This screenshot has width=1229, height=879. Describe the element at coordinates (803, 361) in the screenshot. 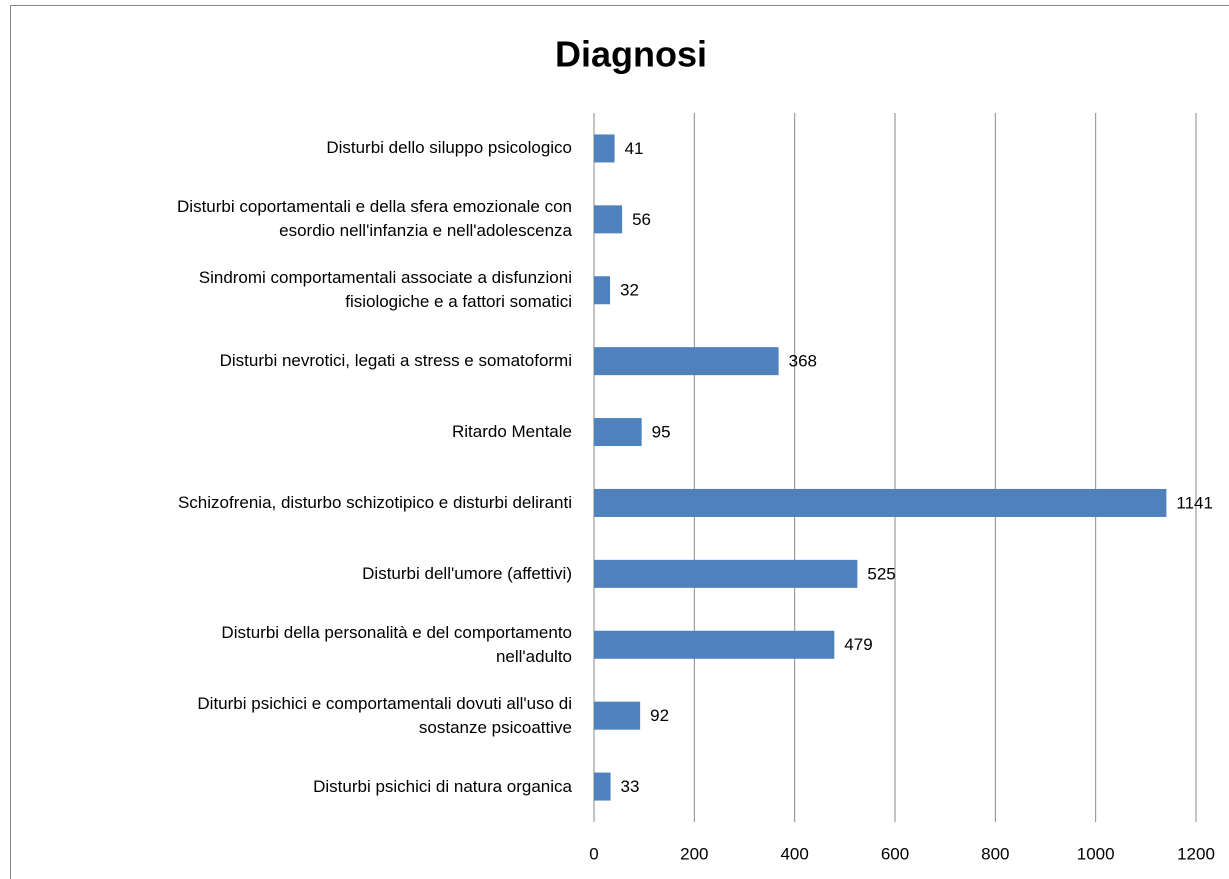

I see `value-label: 368` at that location.